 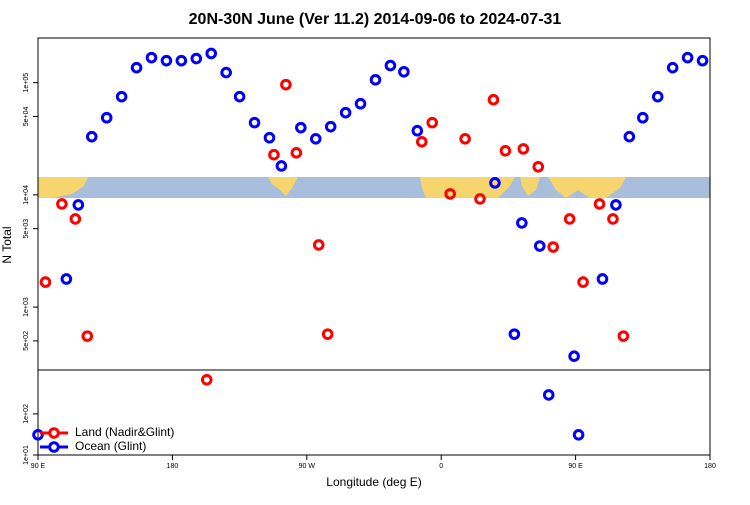 What do you see at coordinates (373, 482) in the screenshot?
I see `x-axis-label: Longitude (deg E)` at bounding box center [373, 482].